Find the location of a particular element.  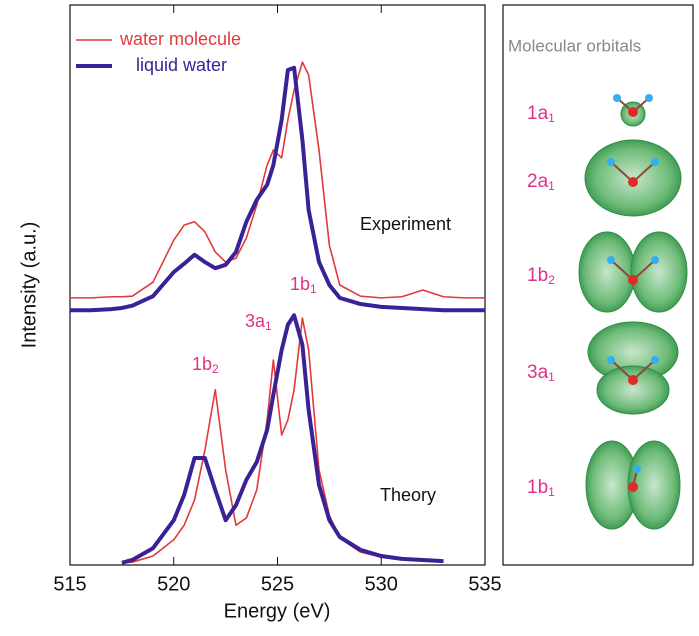

orbital-label: 1a1 is located at coordinates (541, 114).